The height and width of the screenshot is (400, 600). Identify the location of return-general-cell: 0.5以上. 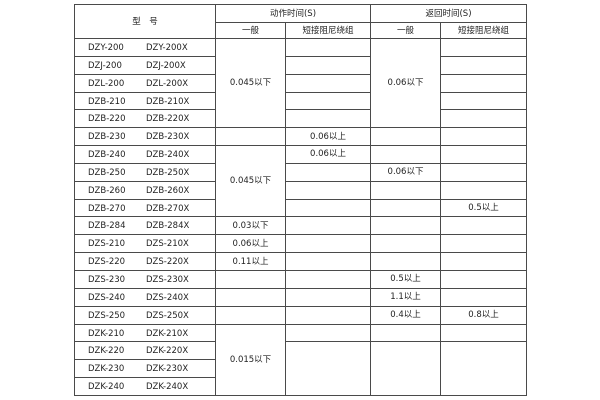
(405, 279).